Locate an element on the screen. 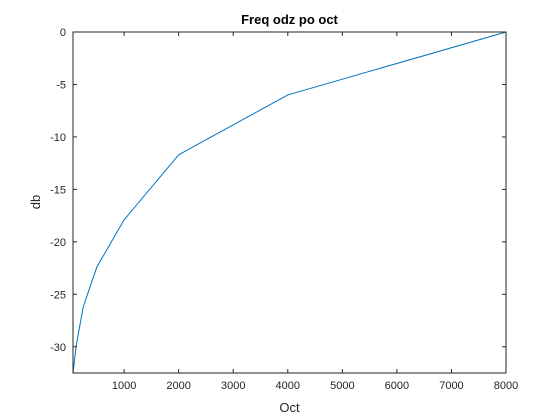 This screenshot has height=420, width=560. y-tick-label: 0 is located at coordinates (63, 33).